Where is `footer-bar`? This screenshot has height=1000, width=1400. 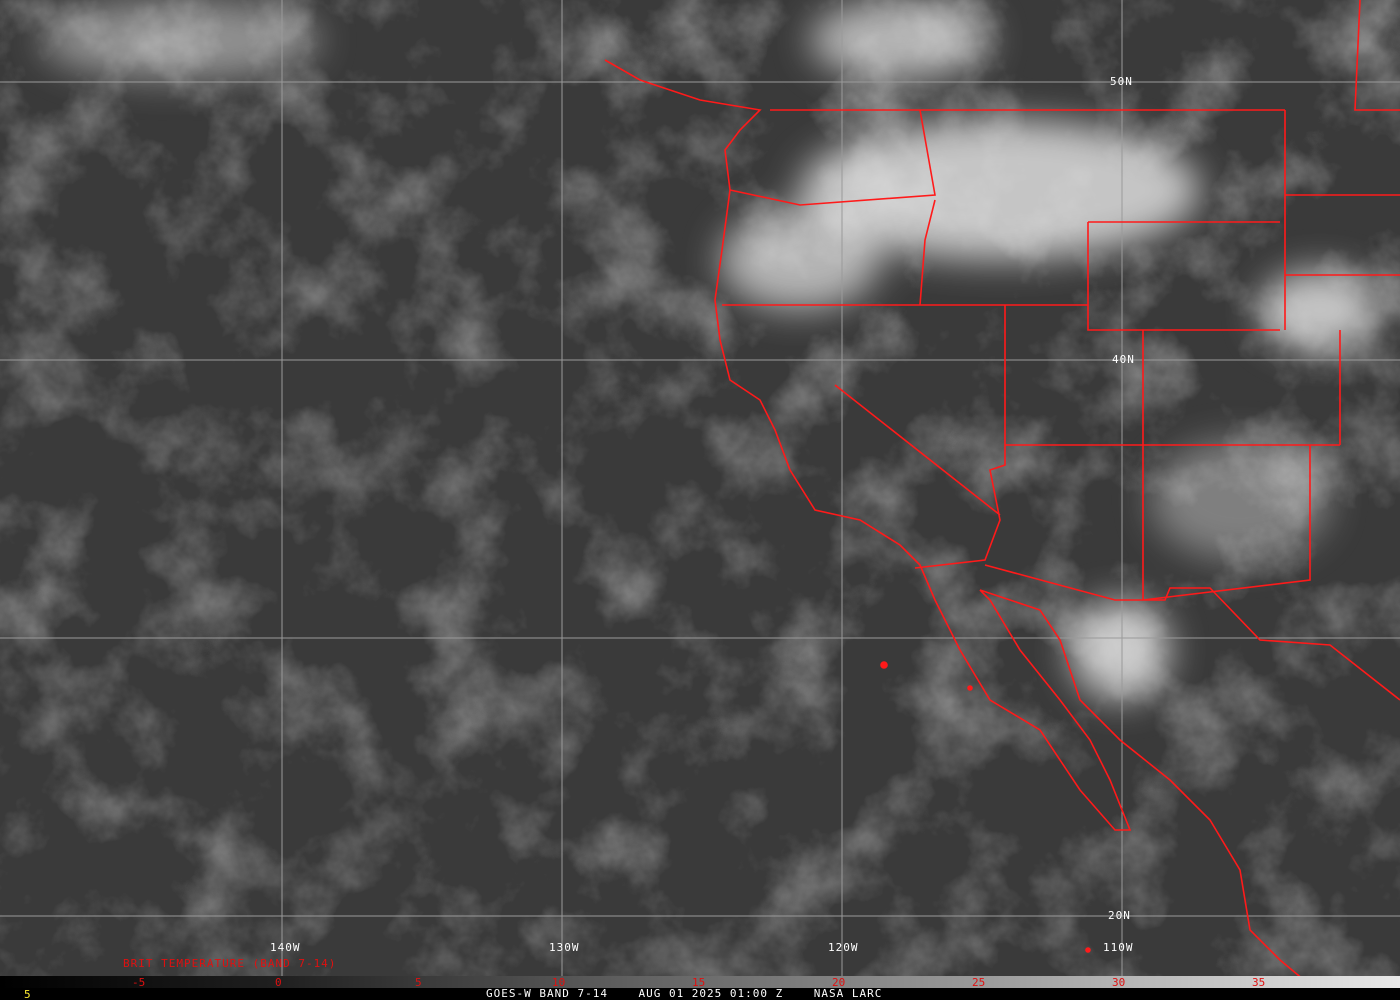
footer-bar is located at coordinates (700, 994).